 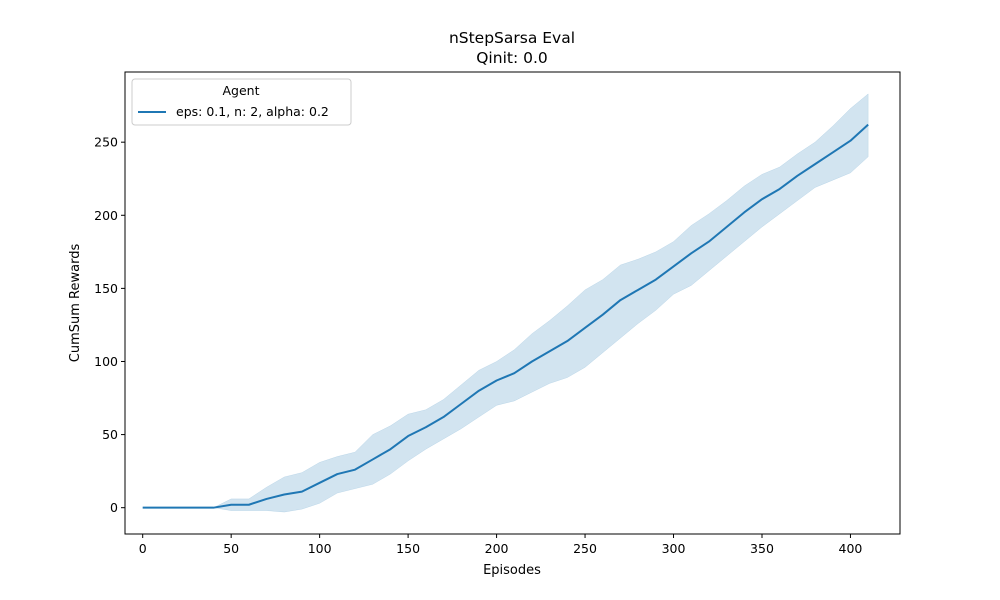 What do you see at coordinates (106, 361) in the screenshot?
I see `y-tick-label: 100` at bounding box center [106, 361].